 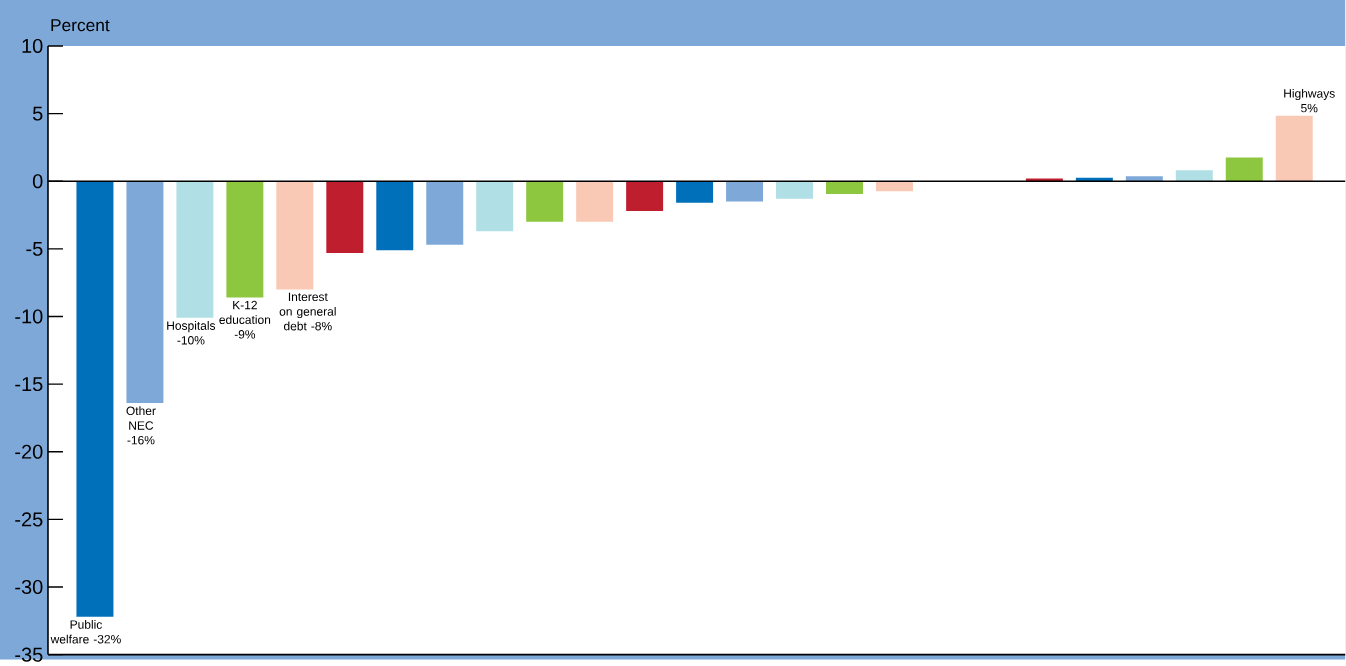 What do you see at coordinates (141, 425) in the screenshot?
I see `data-label: Other NEC -16%` at bounding box center [141, 425].